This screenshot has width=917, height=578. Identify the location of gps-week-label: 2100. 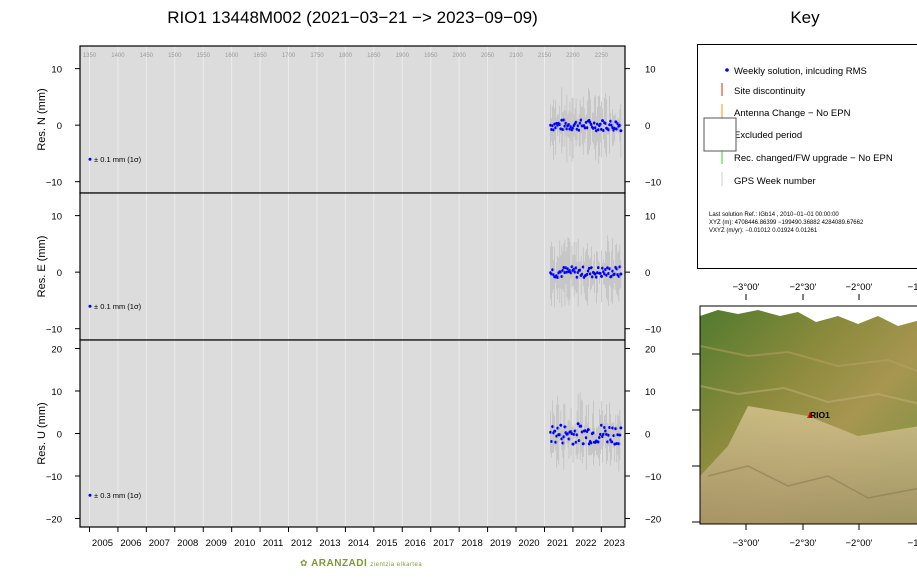
(516, 56).